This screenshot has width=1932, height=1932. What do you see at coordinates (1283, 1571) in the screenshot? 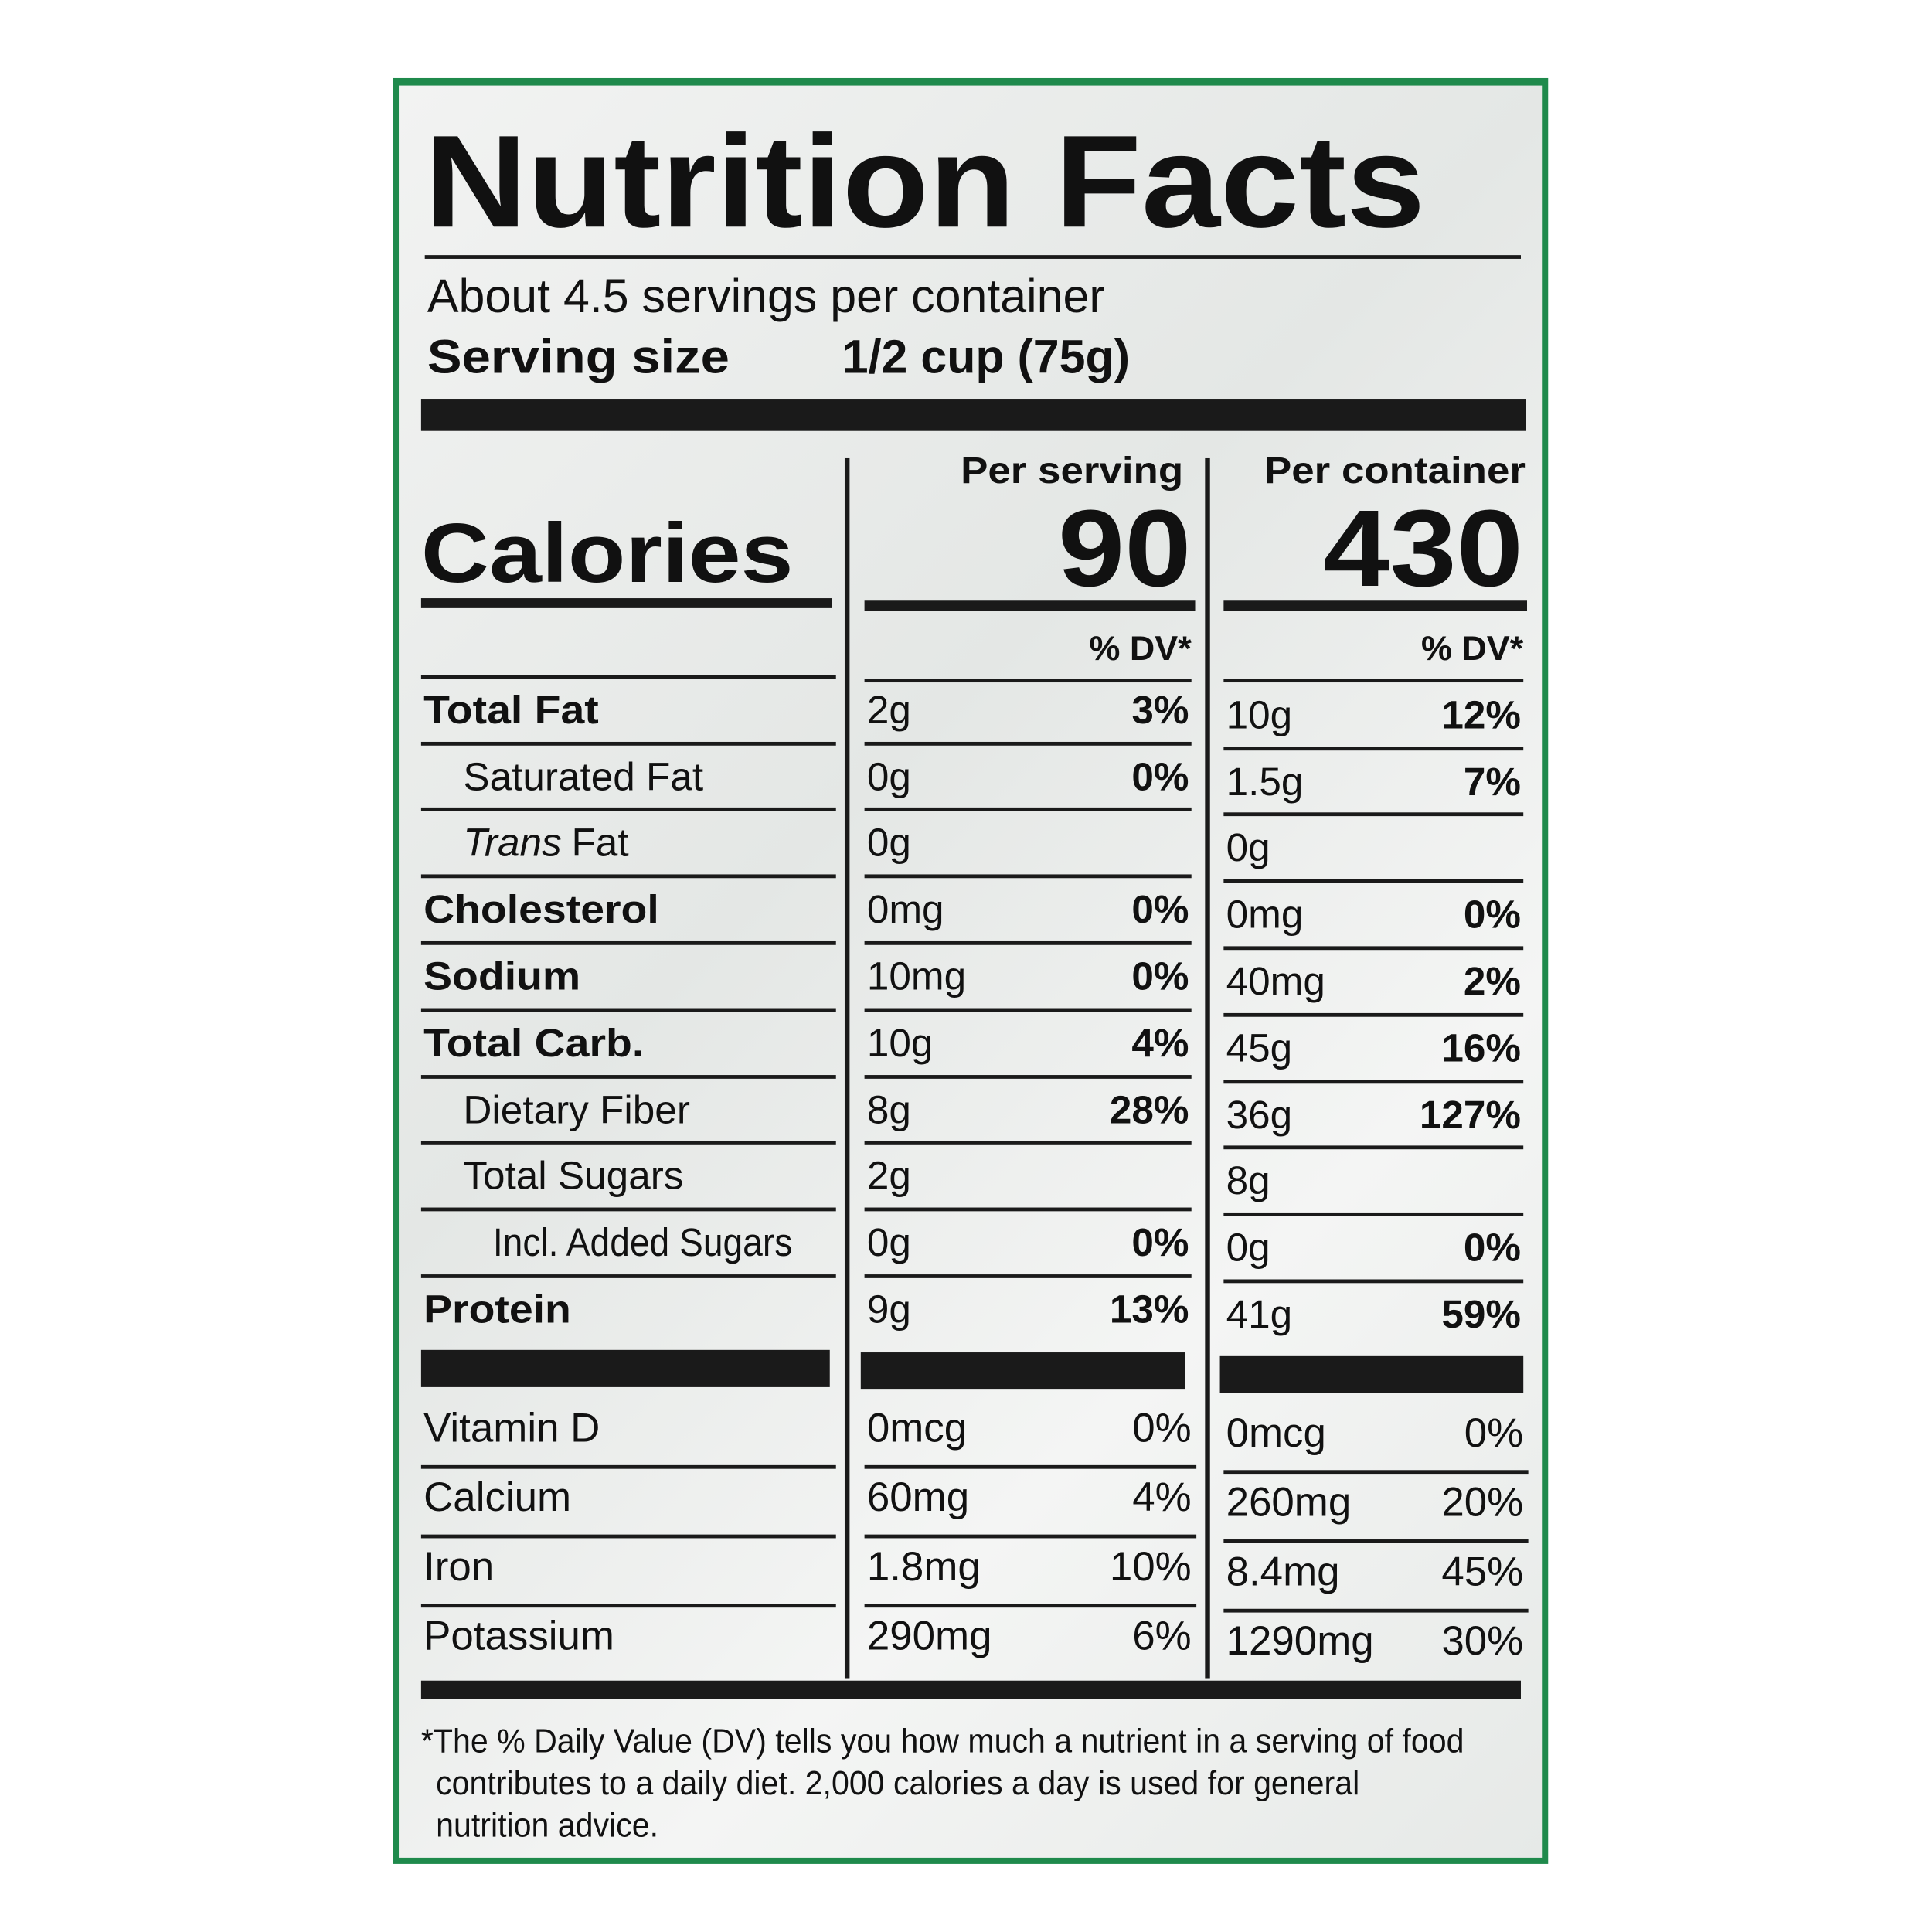
I see `amount: 8.4mg` at bounding box center [1283, 1571].